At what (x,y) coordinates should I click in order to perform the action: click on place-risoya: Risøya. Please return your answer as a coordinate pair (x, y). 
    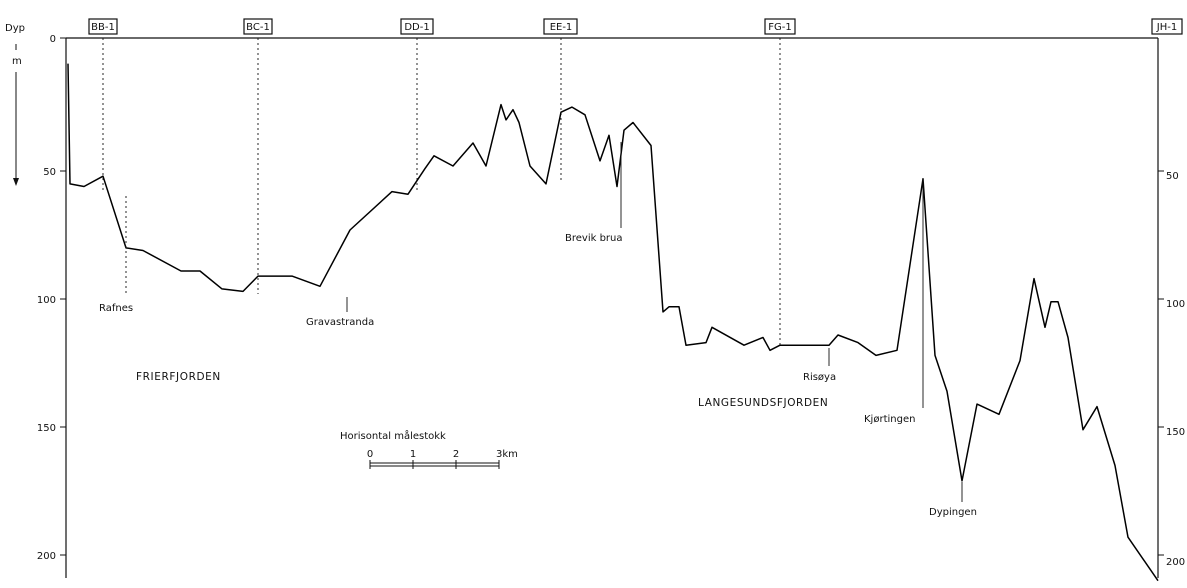
    Looking at the image, I should click on (819, 377).